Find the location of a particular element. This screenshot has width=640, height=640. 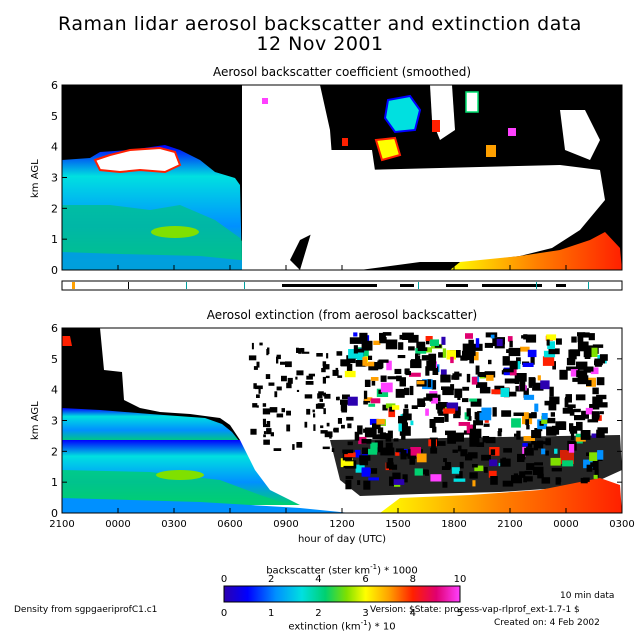

extinction-ytick-label: 3 is located at coordinates (54, 421).